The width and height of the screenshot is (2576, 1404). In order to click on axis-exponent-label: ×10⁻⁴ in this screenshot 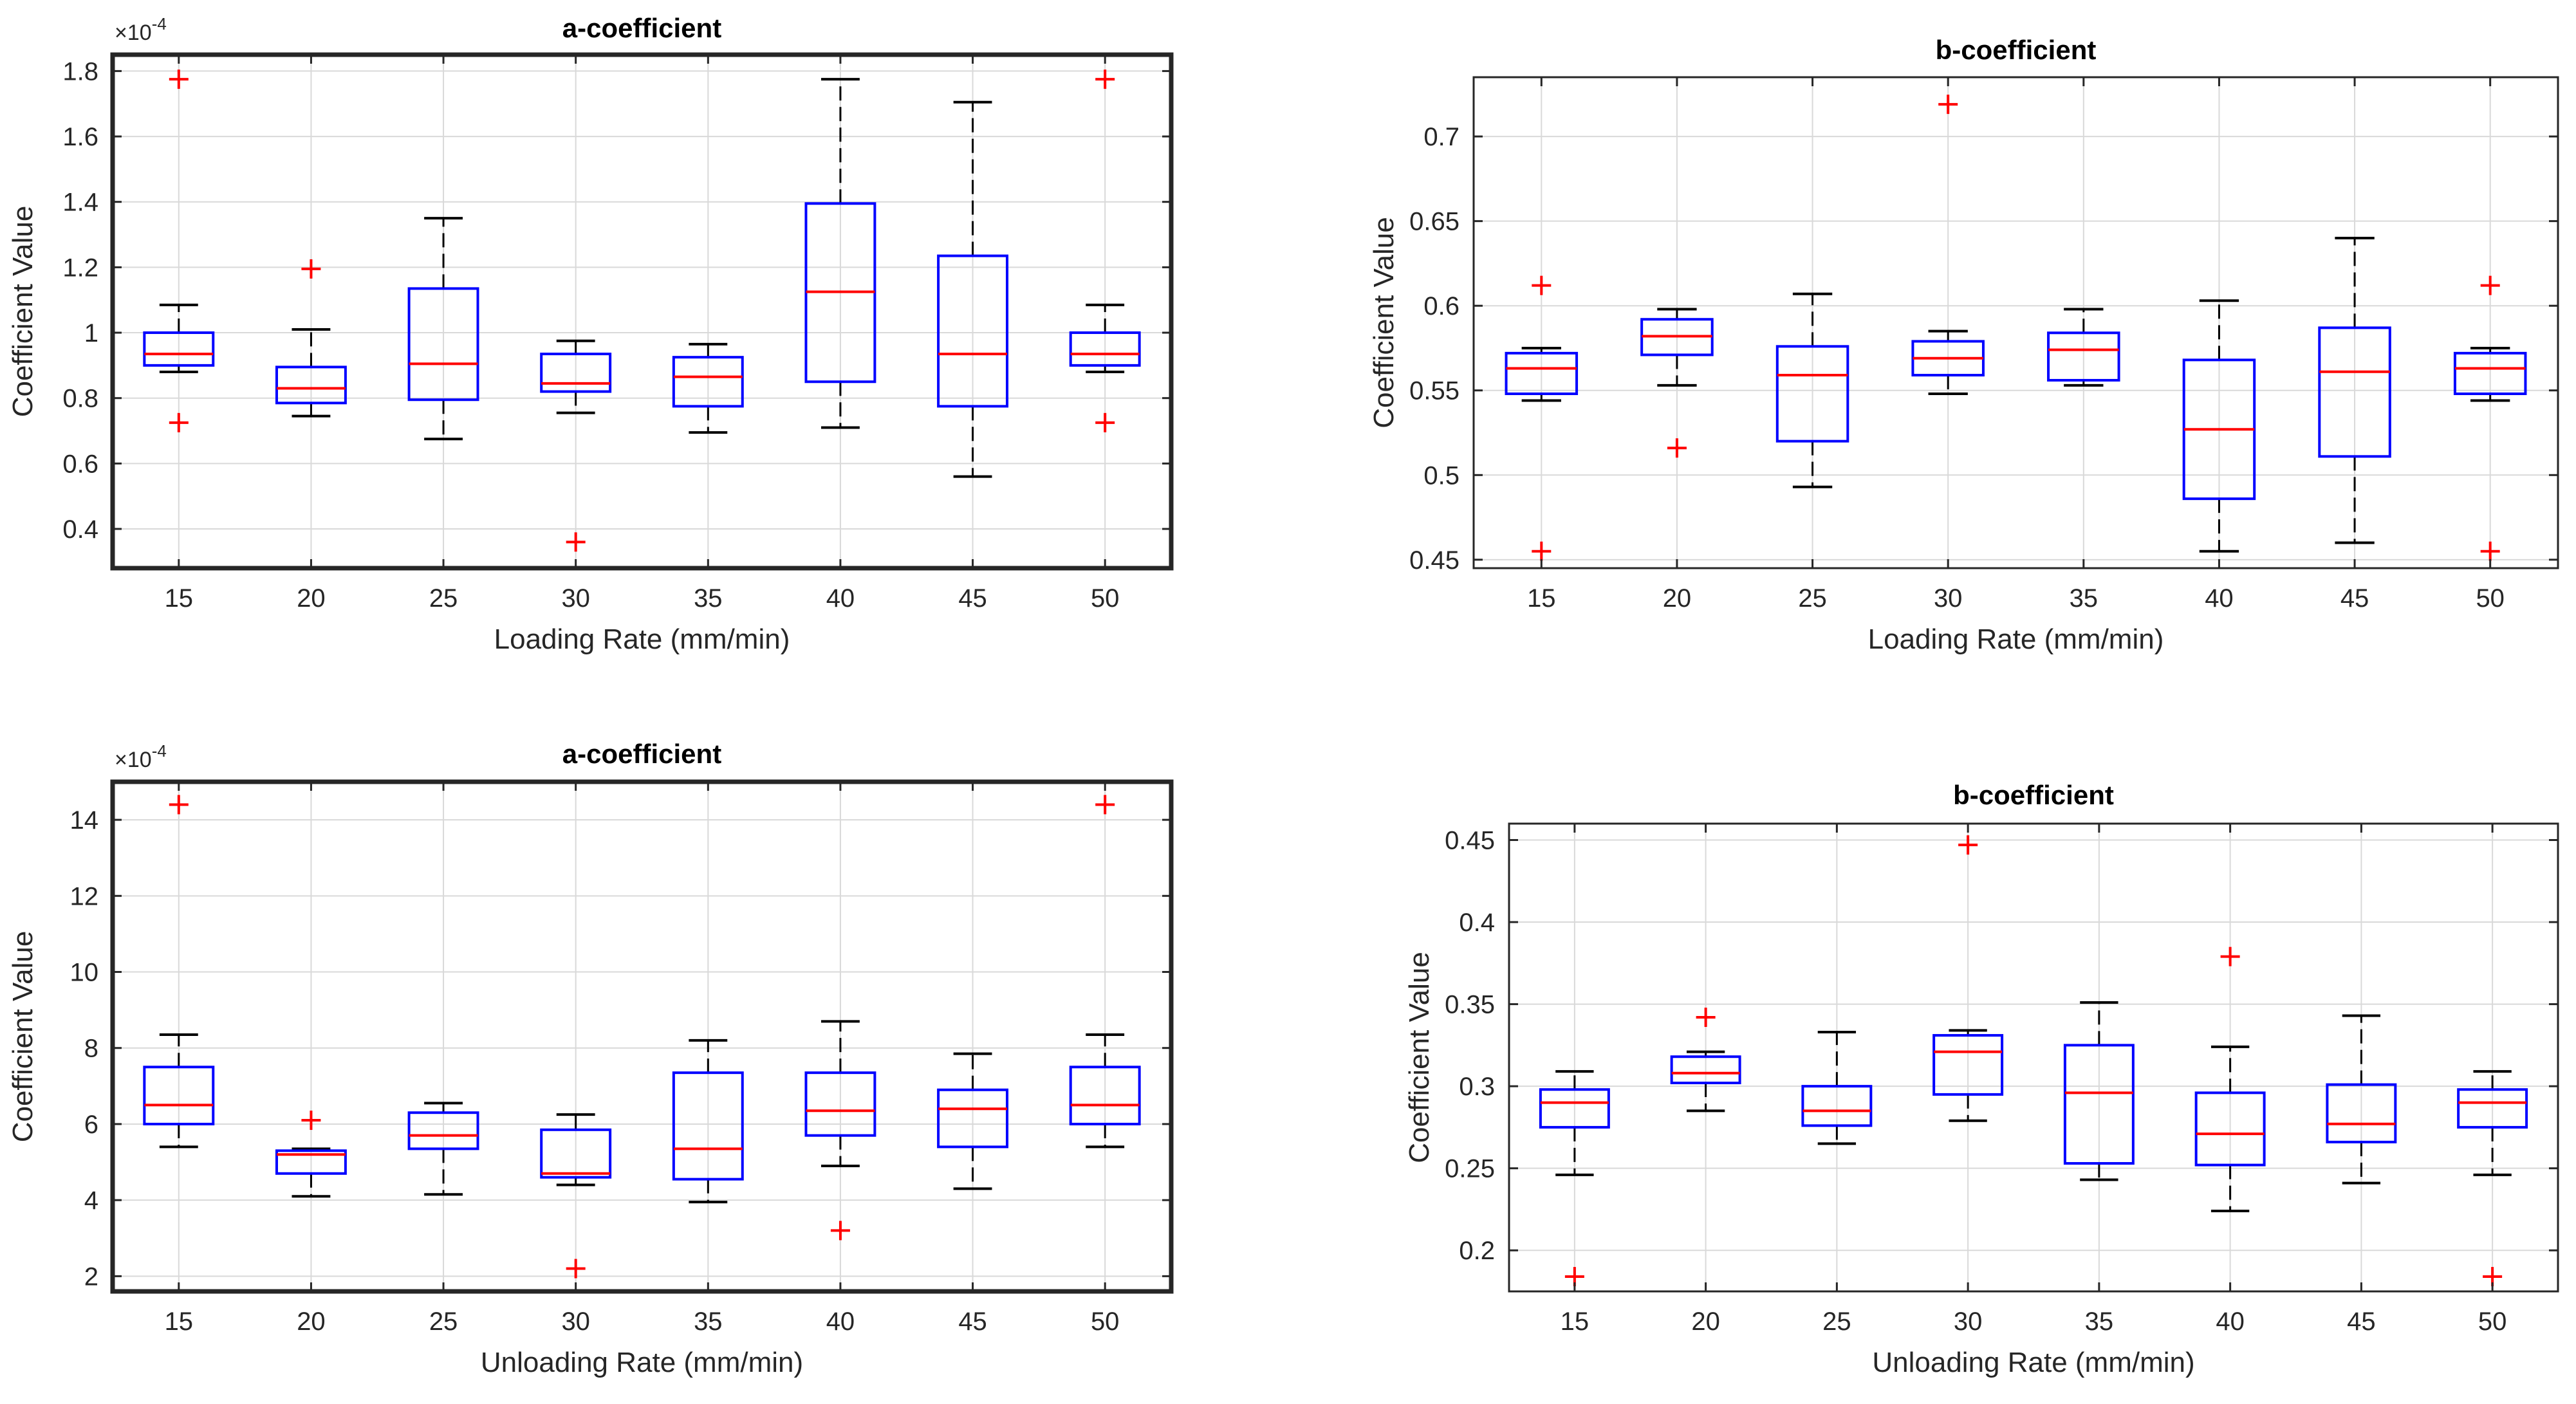, I will do `click(141, 30)`.